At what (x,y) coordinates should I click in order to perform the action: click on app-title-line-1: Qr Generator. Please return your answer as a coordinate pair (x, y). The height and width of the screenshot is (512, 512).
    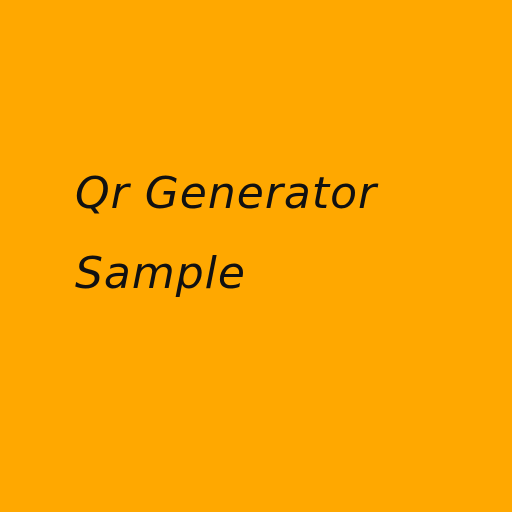
    Looking at the image, I should click on (226, 193).